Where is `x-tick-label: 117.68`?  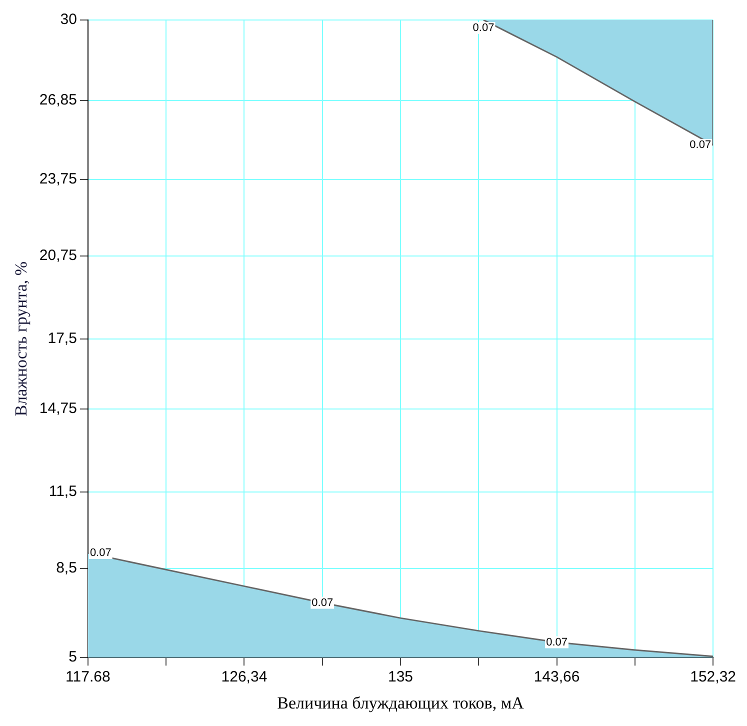
x-tick-label: 117.68 is located at coordinates (88, 677).